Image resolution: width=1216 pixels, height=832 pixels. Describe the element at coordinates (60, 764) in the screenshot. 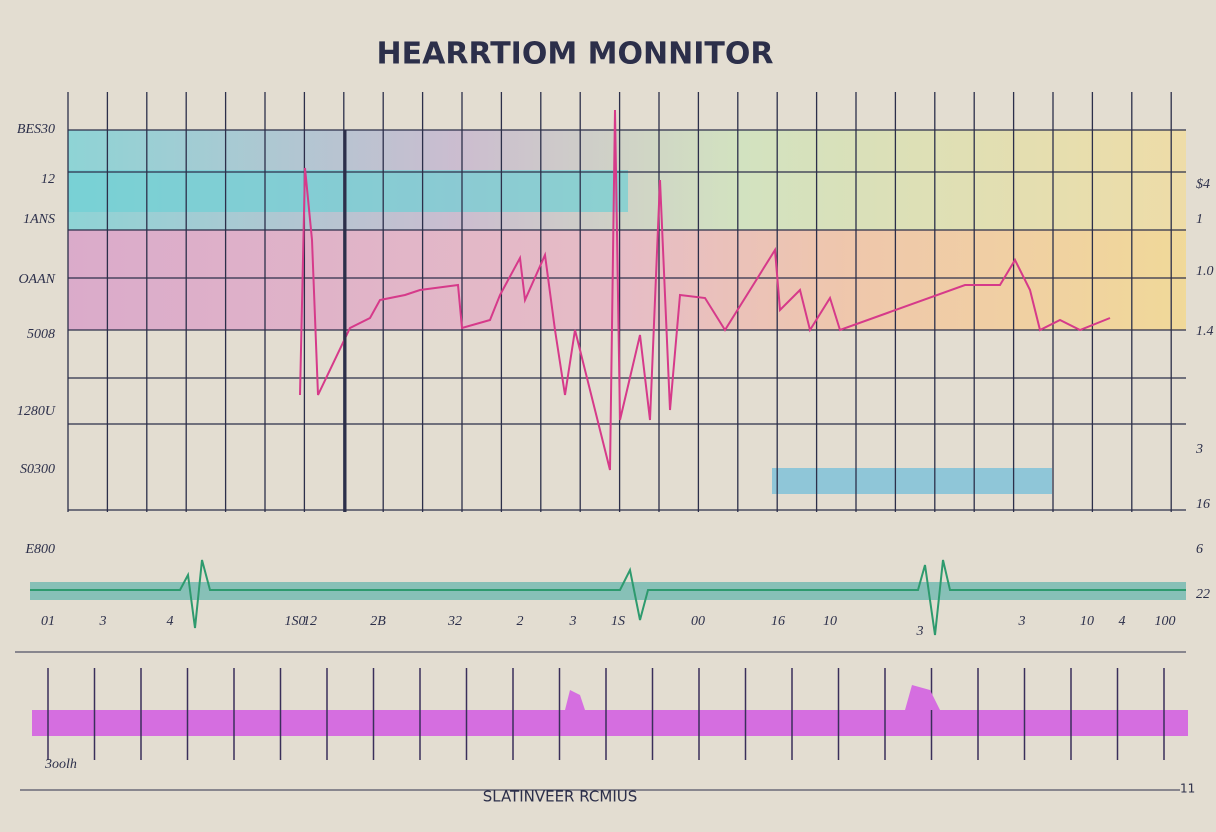

I see `lower-label: 3oolh` at that location.